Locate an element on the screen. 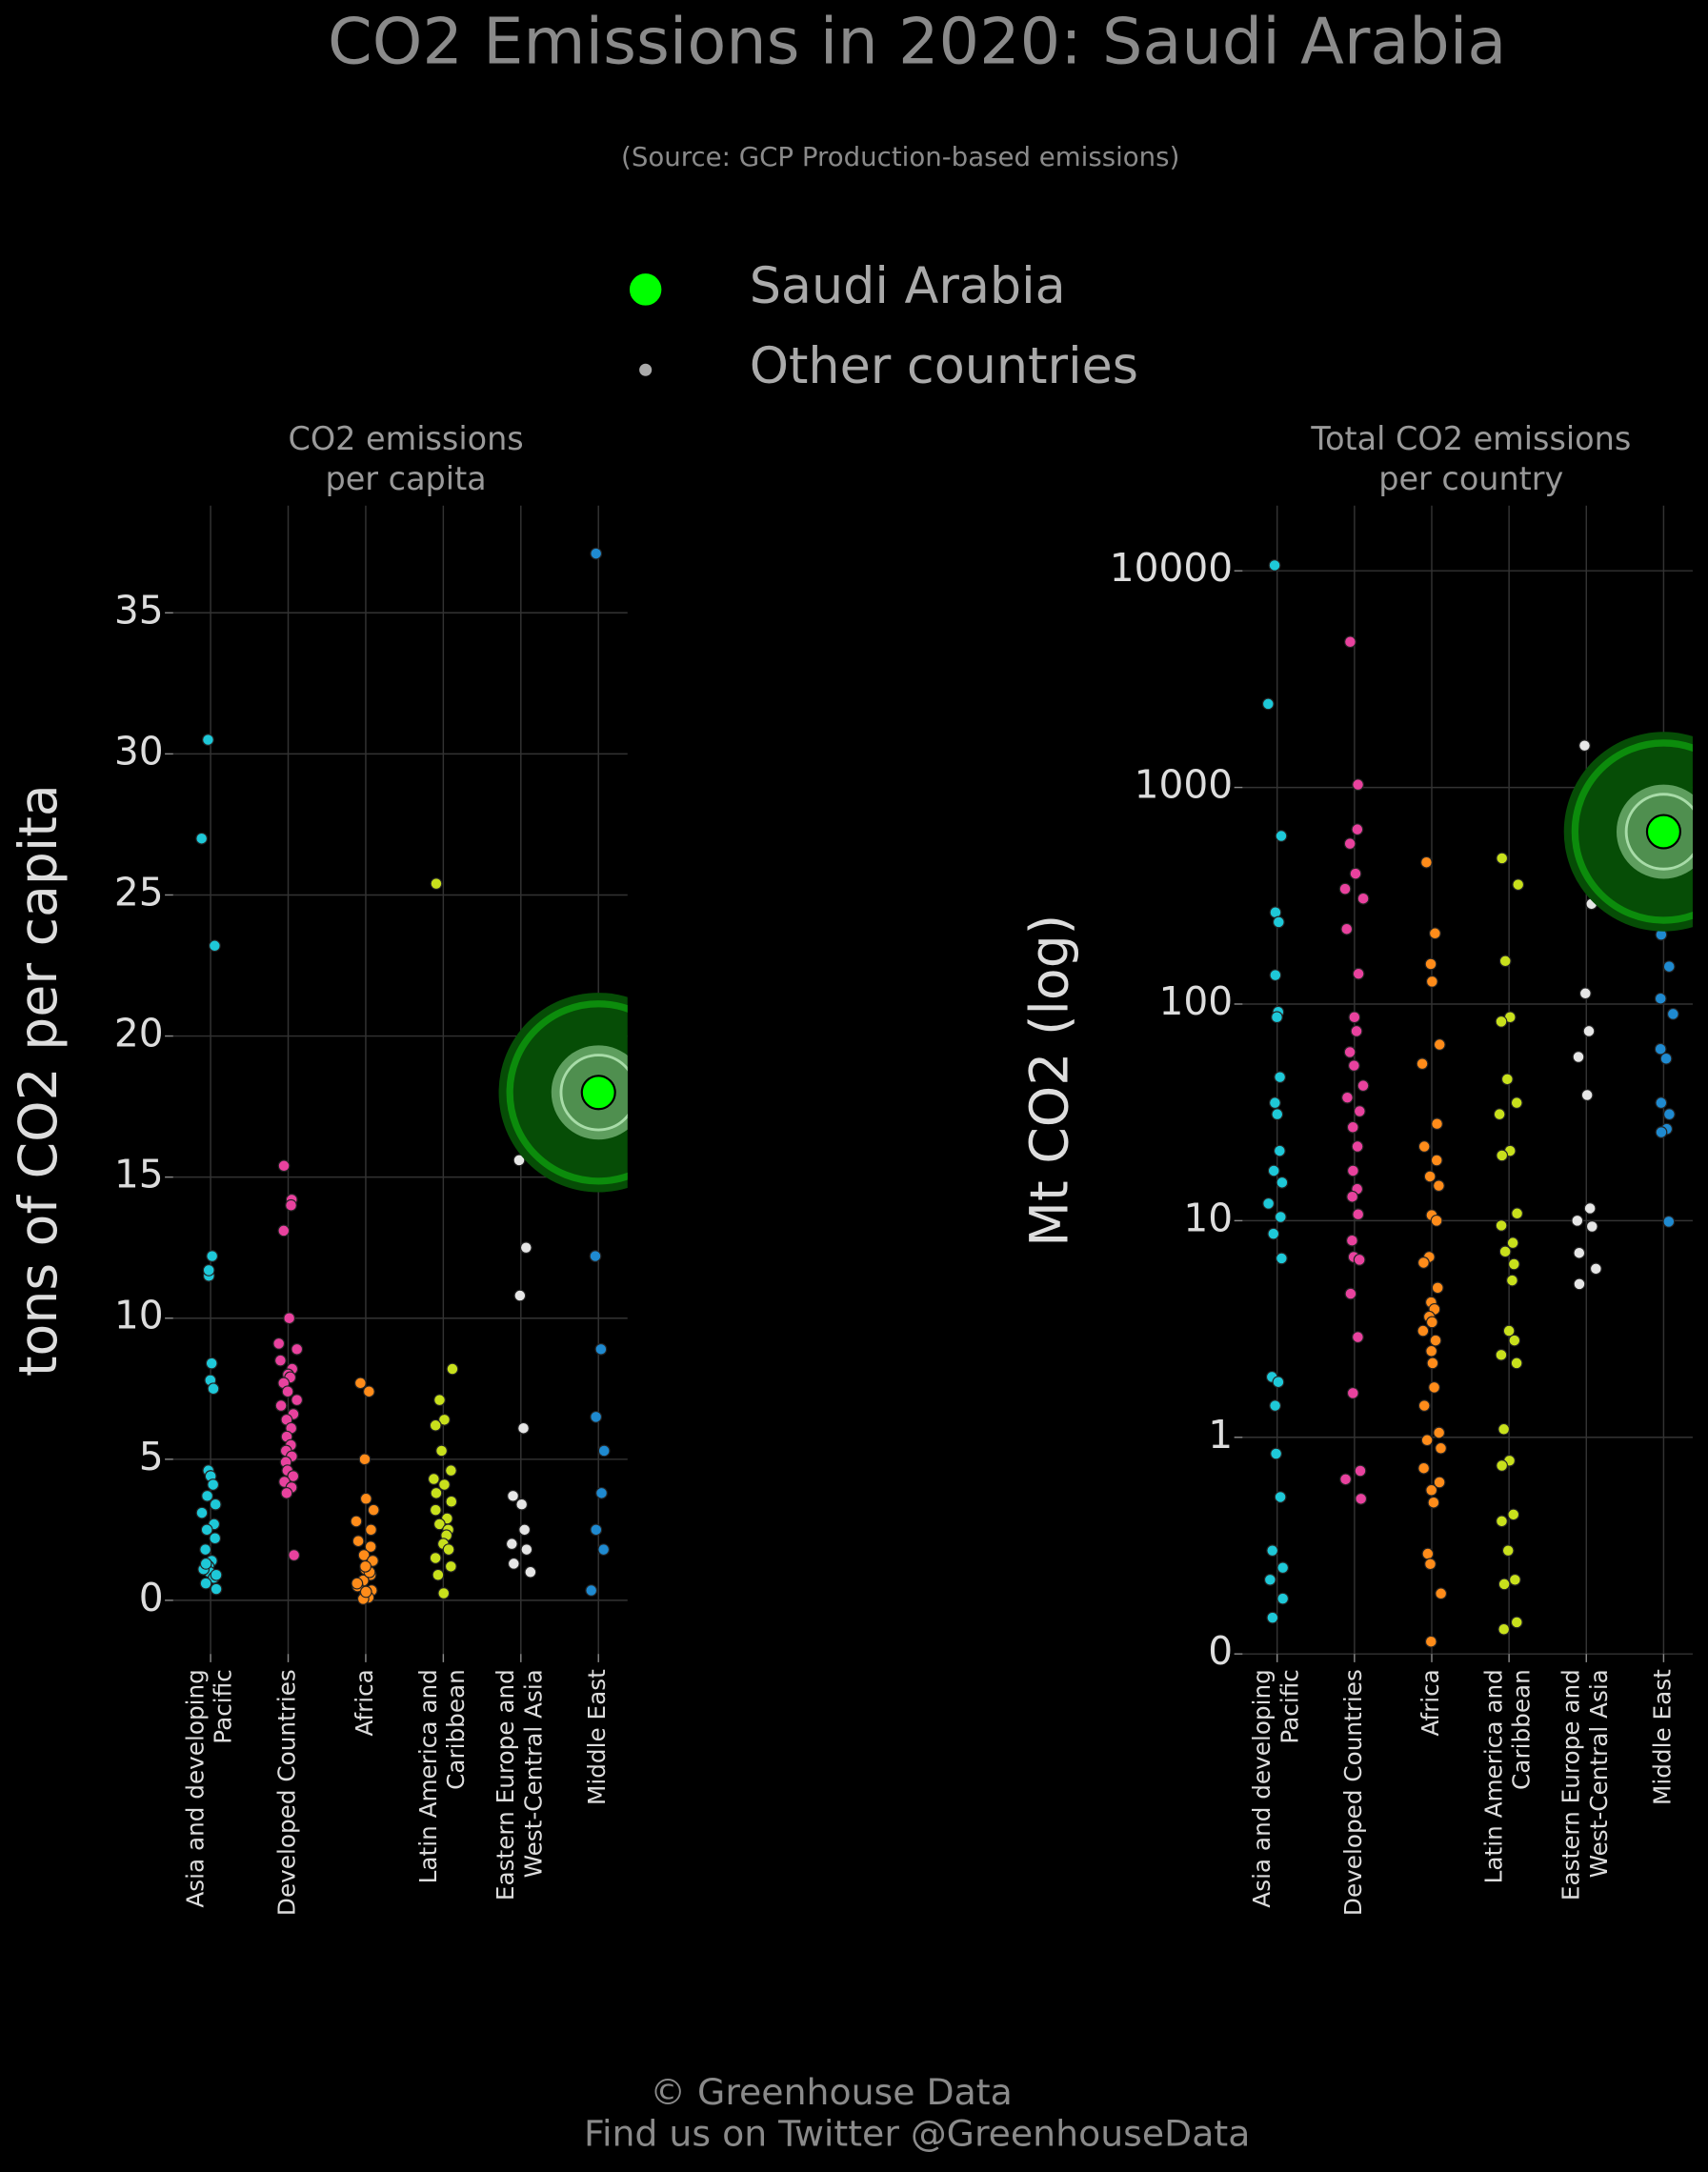 The height and width of the screenshot is (2172, 1708). y-tick-label: 0 is located at coordinates (1221, 1651).